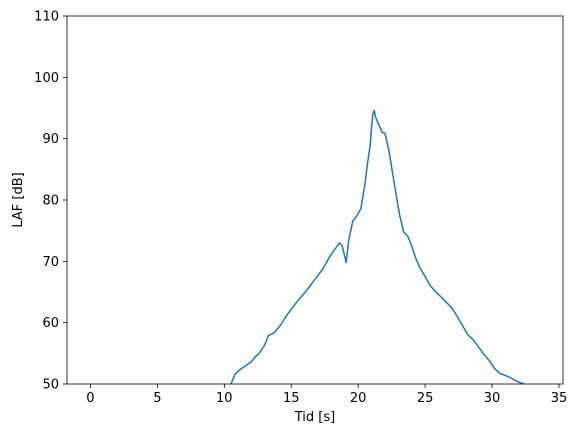 Image resolution: width=577 pixels, height=438 pixels. Describe the element at coordinates (46, 17) in the screenshot. I see `y-tick-label: 110` at that location.